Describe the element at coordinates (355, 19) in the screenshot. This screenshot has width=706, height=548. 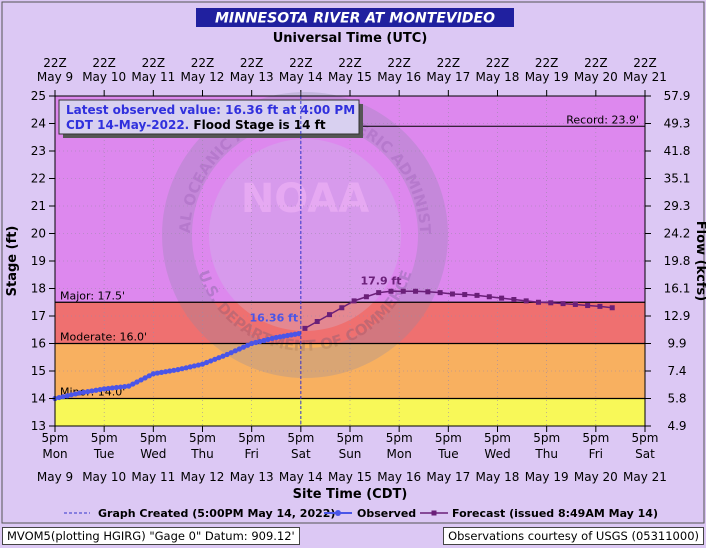
I see `chart-title: MINNESOTA RIVER AT MONTEVIDEO` at that location.